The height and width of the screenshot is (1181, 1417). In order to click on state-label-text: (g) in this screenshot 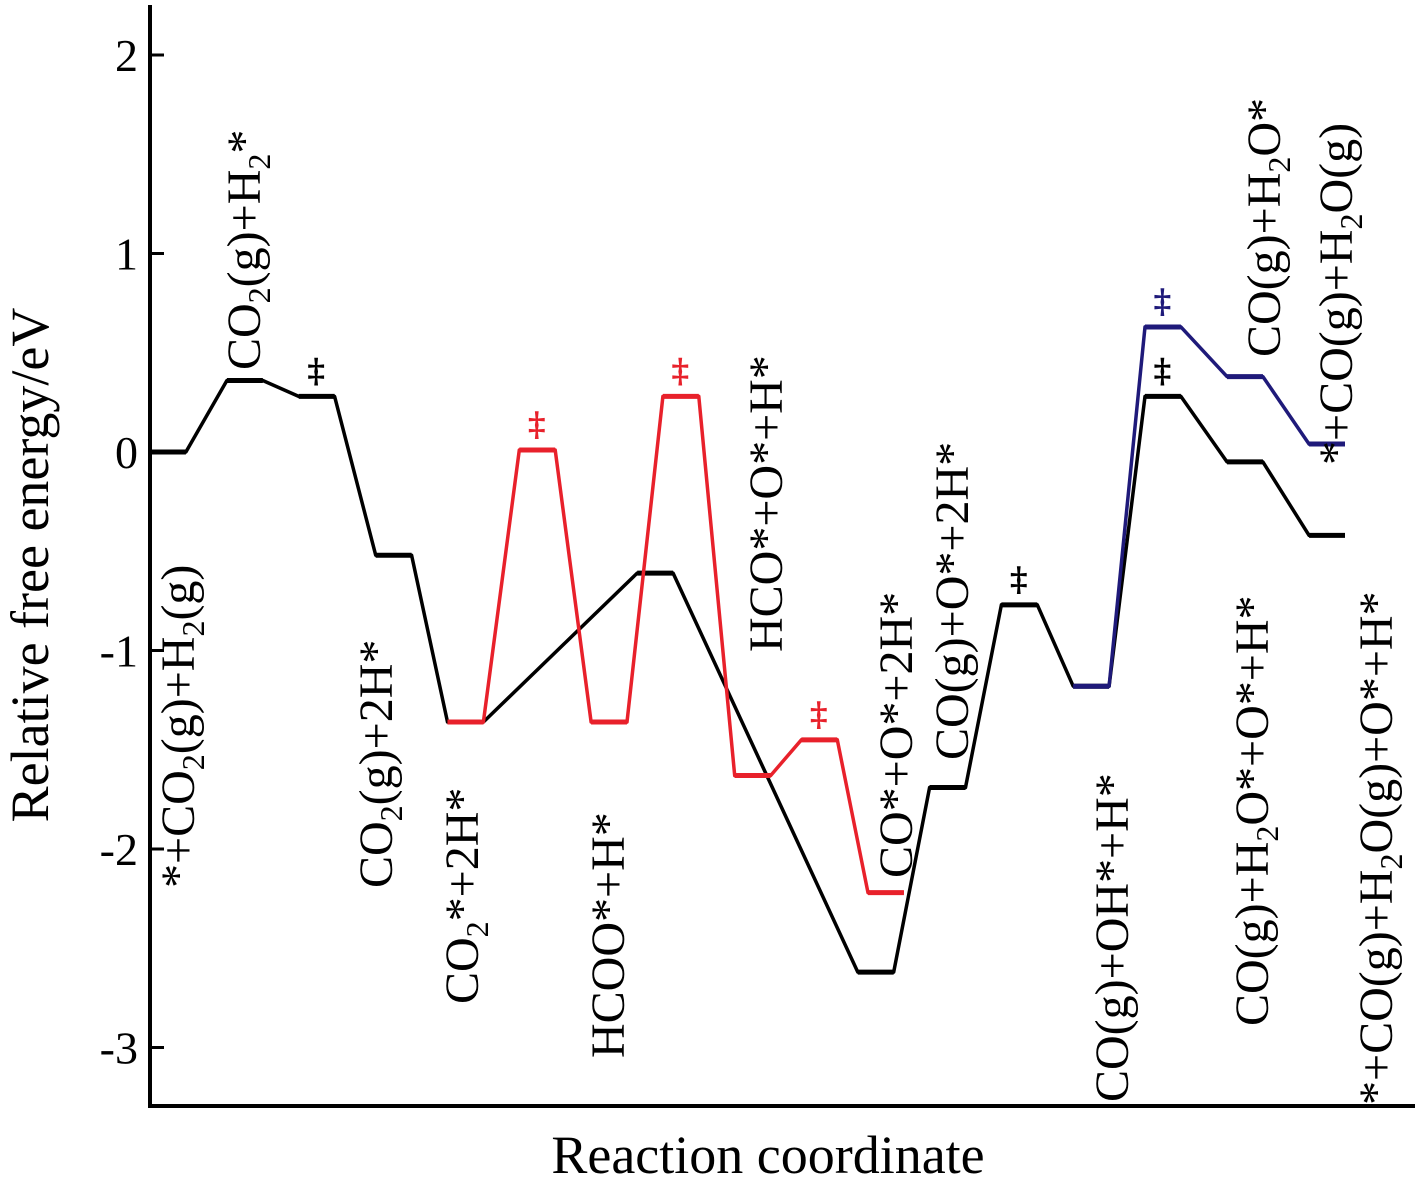, I will do `click(178, 593)`.